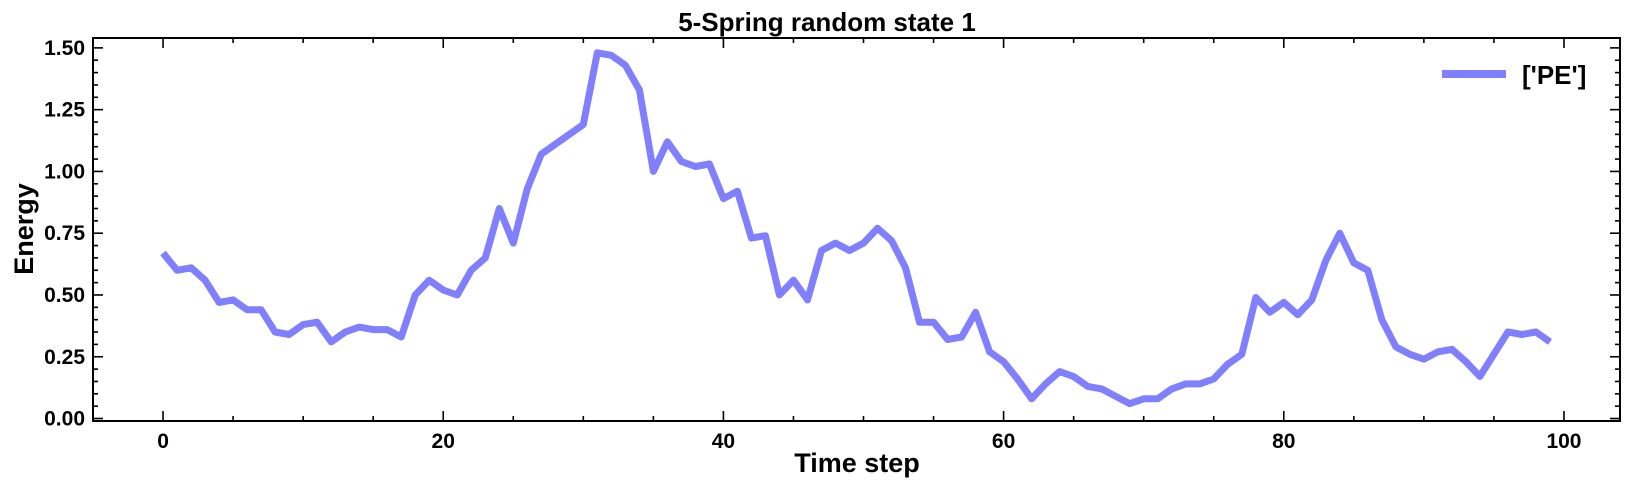  Describe the element at coordinates (857, 463) in the screenshot. I see `x-axis-label: Time step` at that location.